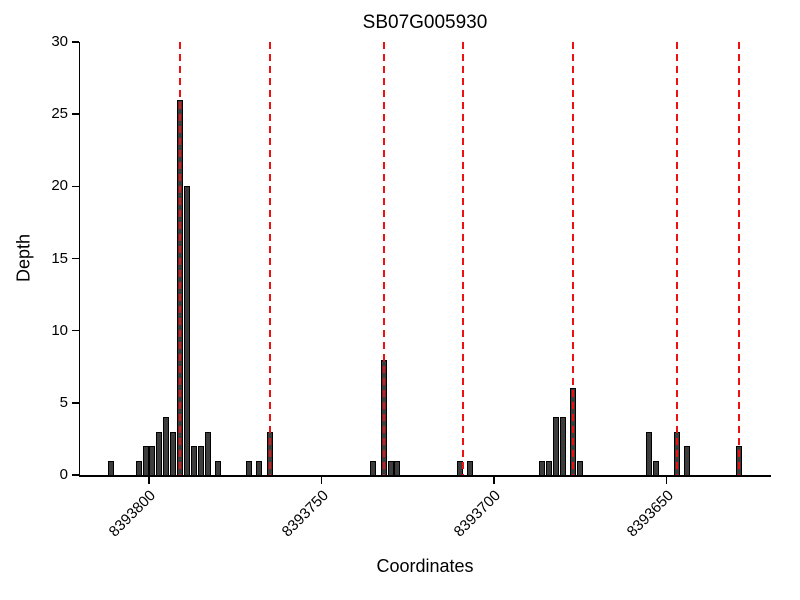  Describe the element at coordinates (425, 566) in the screenshot. I see `x-axis-label: Coordinates` at that location.